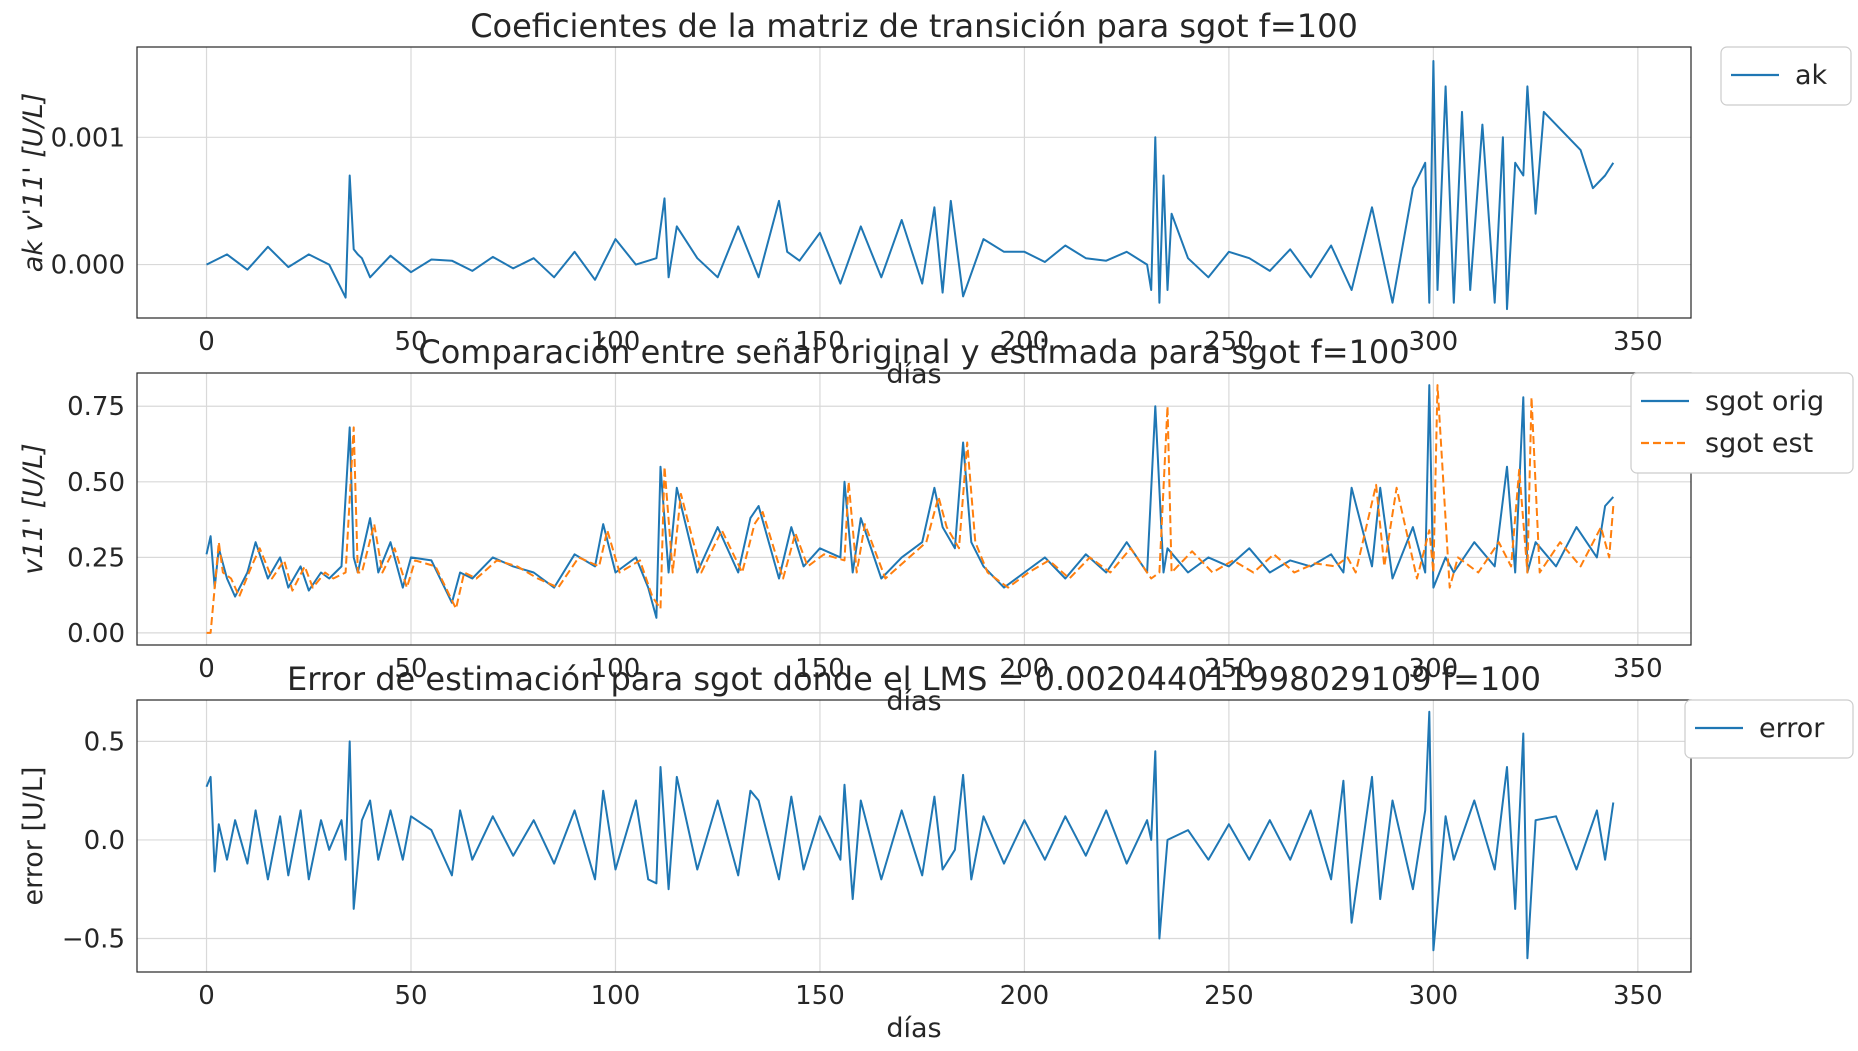 This screenshot has height=1051, width=1858. I want to click on legend-label: sgot orig, so click(1764, 401).